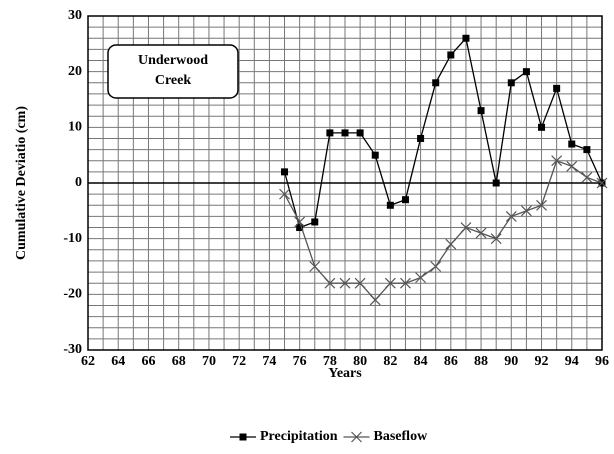 This screenshot has height=454, width=614. What do you see at coordinates (72, 238) in the screenshot?
I see `y-tick-label: -10` at bounding box center [72, 238].